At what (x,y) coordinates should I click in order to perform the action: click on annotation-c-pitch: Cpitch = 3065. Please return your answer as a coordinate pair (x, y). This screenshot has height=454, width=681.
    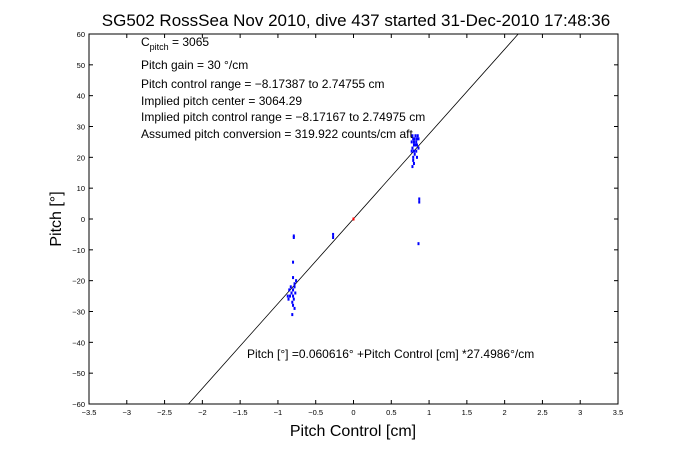
    Looking at the image, I should click on (175, 43).